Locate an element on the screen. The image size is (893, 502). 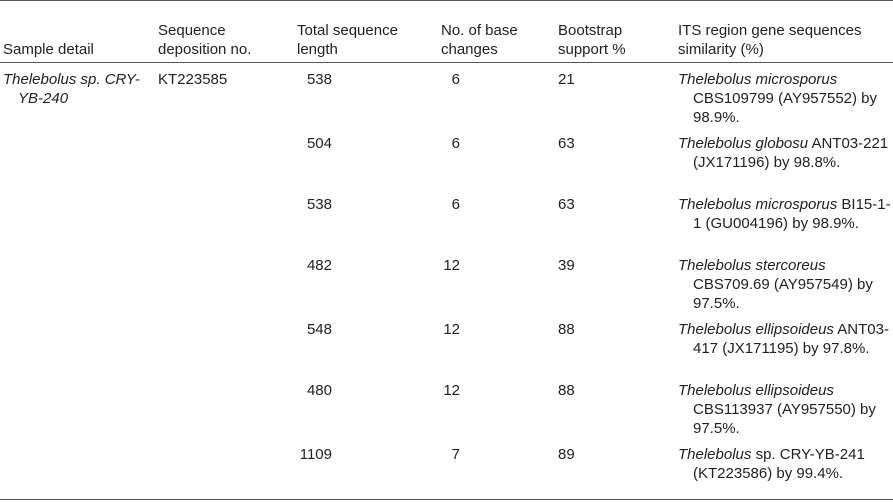
cell: 7 is located at coordinates (496, 469).